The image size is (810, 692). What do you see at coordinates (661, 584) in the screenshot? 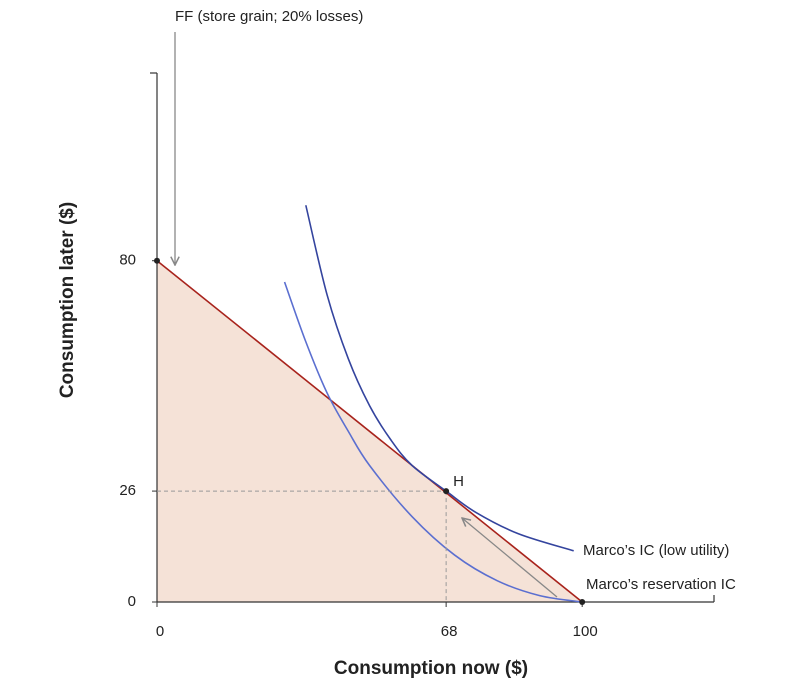
I see `series-label: Marco’s reservation IC` at bounding box center [661, 584].